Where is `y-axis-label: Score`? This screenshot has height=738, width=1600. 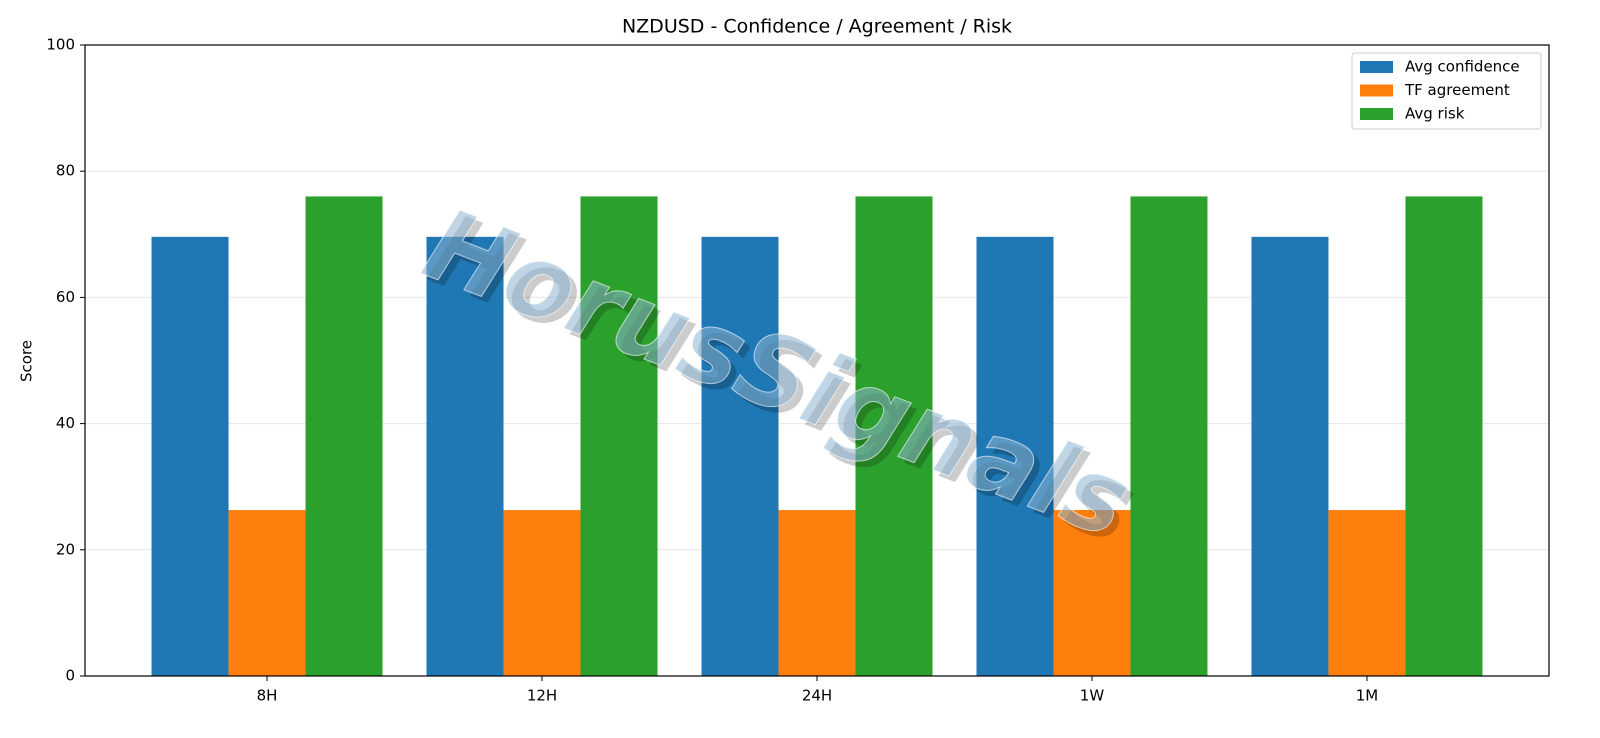 y-axis-label: Score is located at coordinates (27, 361).